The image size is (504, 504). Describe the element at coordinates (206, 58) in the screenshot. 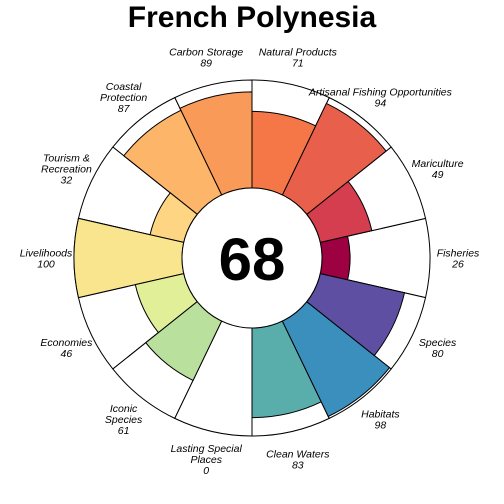

I see `label-carbon-storage: Carbon Storage 89` at that location.